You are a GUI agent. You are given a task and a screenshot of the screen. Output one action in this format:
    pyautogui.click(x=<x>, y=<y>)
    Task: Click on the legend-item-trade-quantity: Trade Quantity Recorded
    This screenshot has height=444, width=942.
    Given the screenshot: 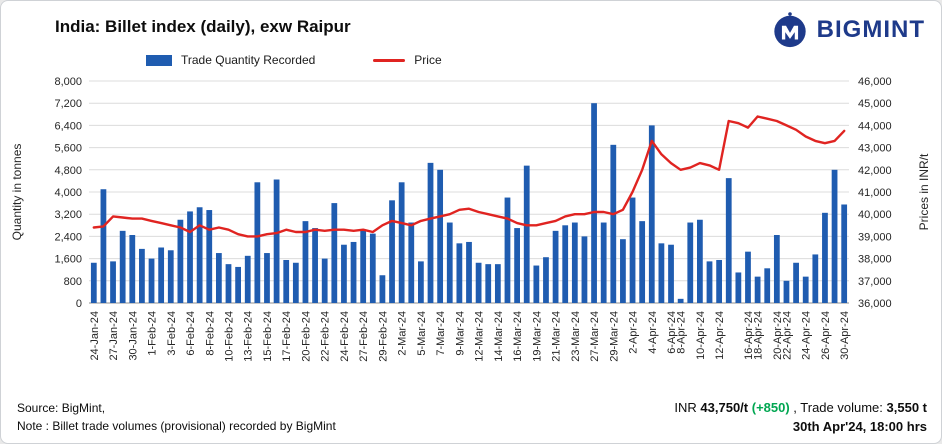 What is the action you would take?
    pyautogui.click(x=230, y=60)
    